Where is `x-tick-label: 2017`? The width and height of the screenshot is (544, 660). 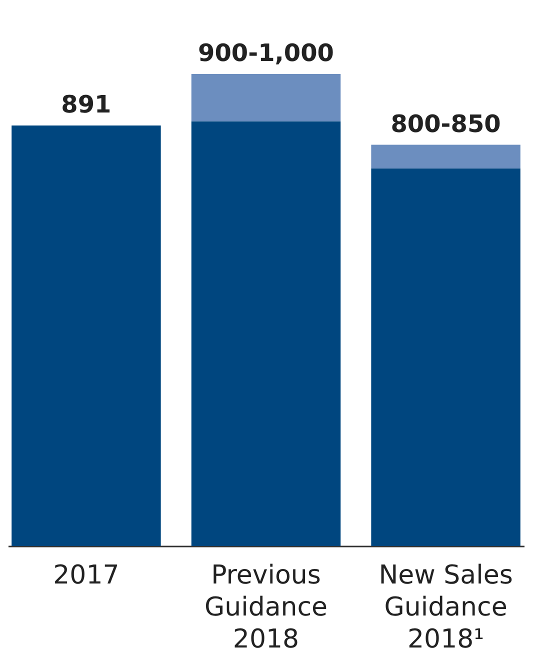
x-tick-label: 2017 is located at coordinates (86, 575).